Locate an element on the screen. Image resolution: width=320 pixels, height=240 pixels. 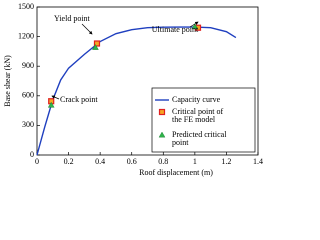
x-tick-label: 1.2 is located at coordinates (226, 161).